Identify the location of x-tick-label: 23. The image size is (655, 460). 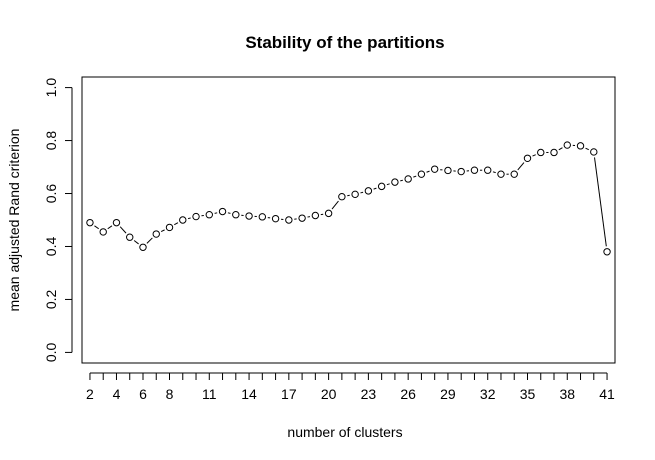
(369, 394).